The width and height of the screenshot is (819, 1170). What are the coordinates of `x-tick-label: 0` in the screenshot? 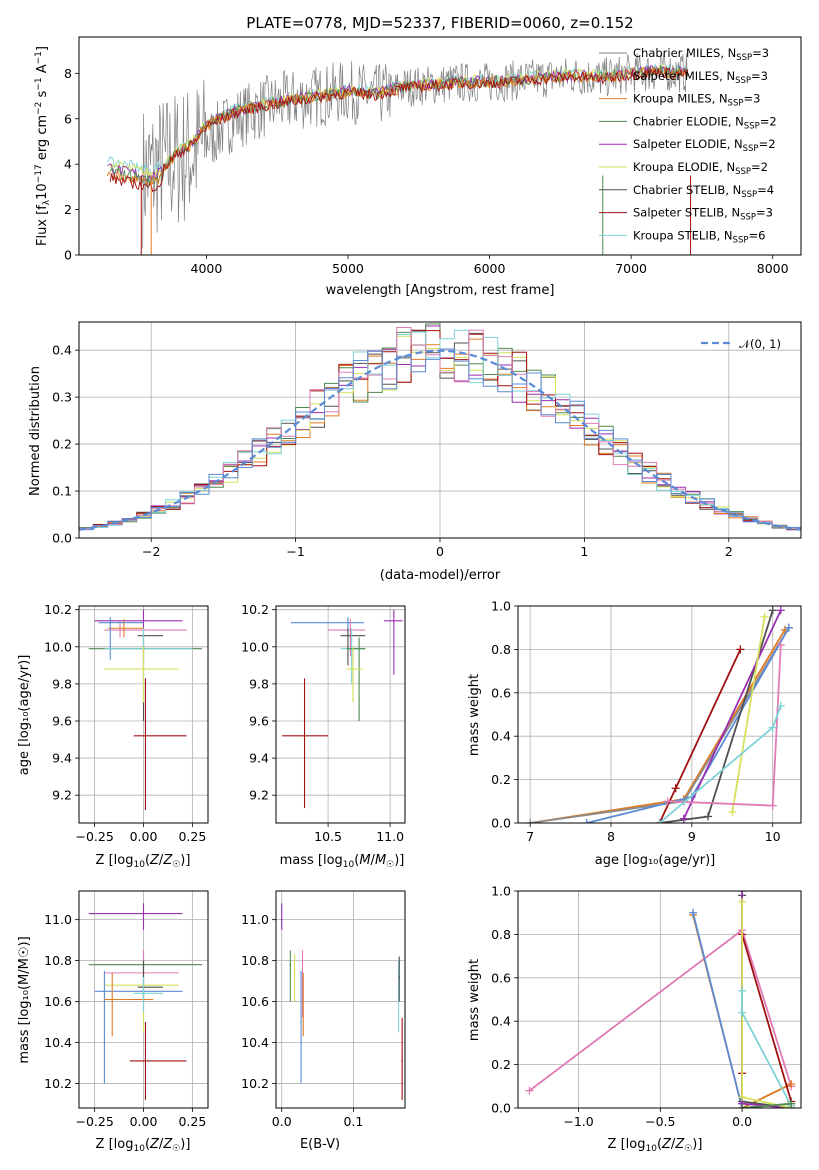 It's located at (440, 551).